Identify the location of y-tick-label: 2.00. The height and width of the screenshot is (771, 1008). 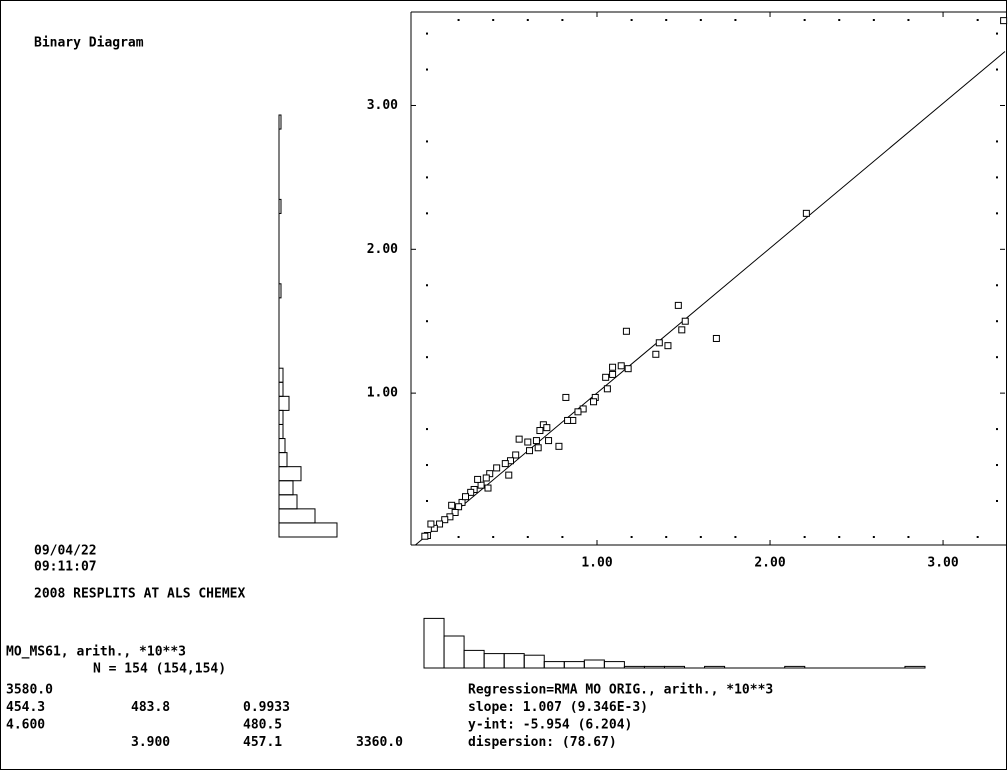
(382, 249).